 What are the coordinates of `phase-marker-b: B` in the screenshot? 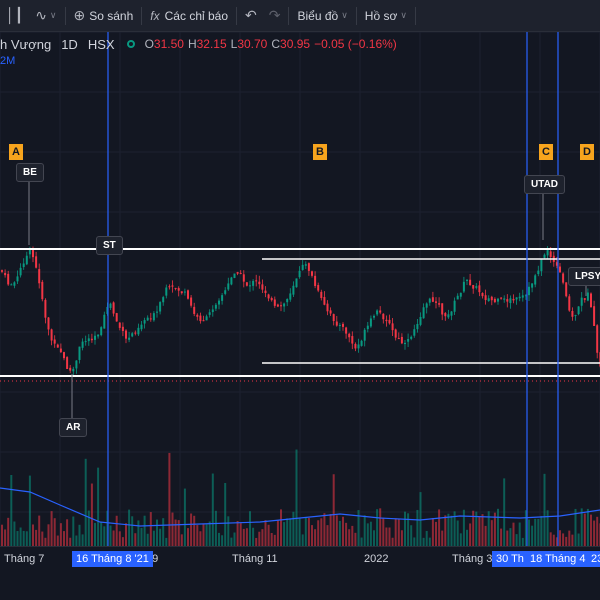 It's located at (320, 152).